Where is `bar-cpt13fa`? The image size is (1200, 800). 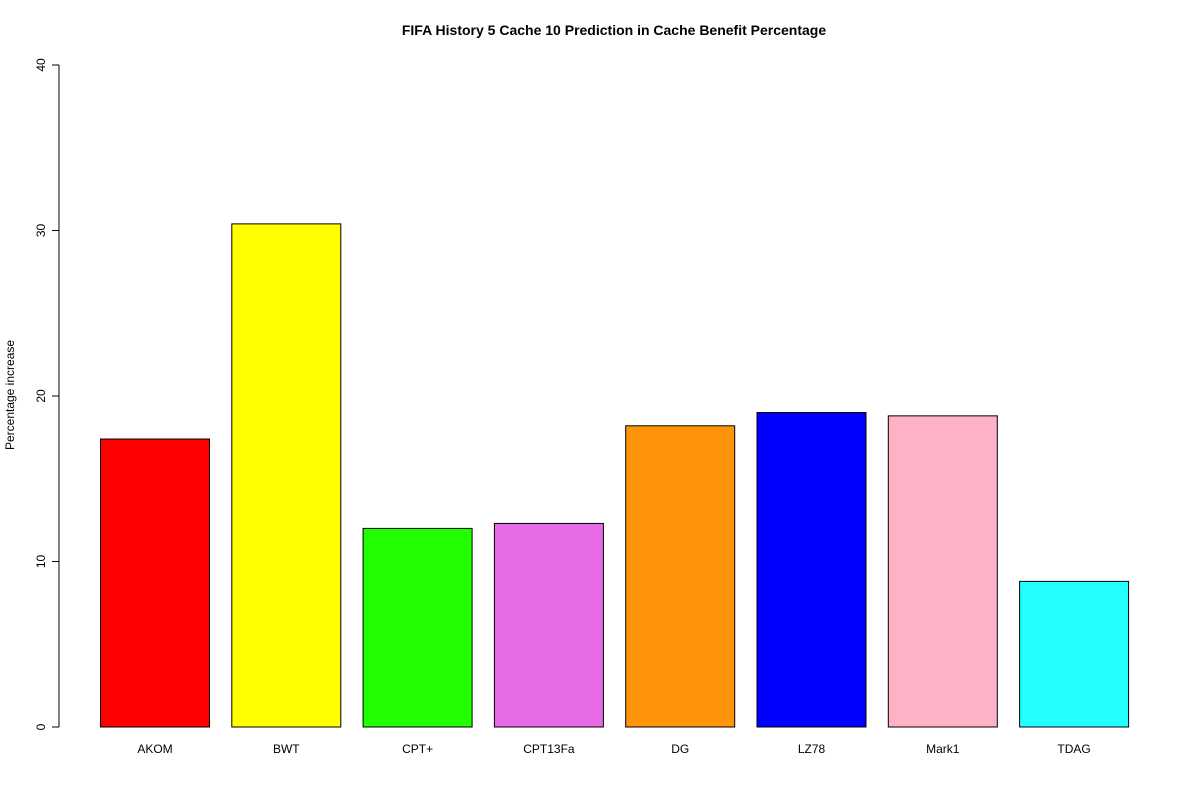
bar-cpt13fa is located at coordinates (548, 625).